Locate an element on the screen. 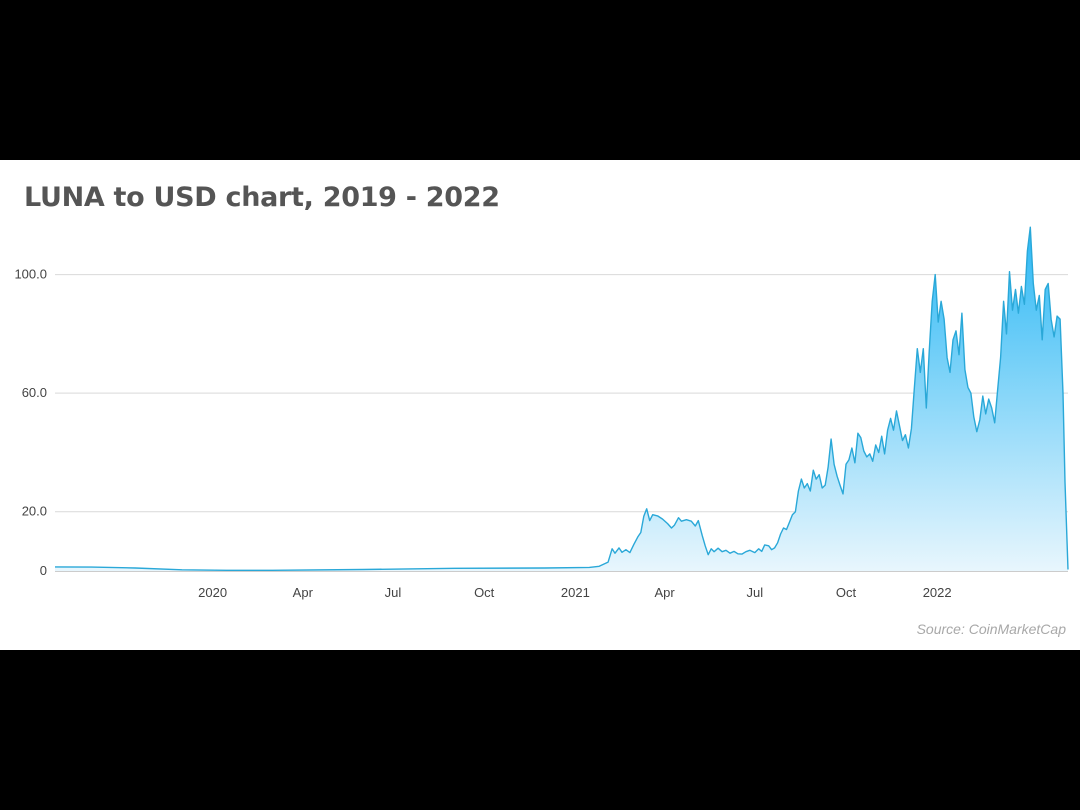 The image size is (1080, 810). chart-title: LUNA to USD chart, 2019 - 2022 is located at coordinates (262, 197).